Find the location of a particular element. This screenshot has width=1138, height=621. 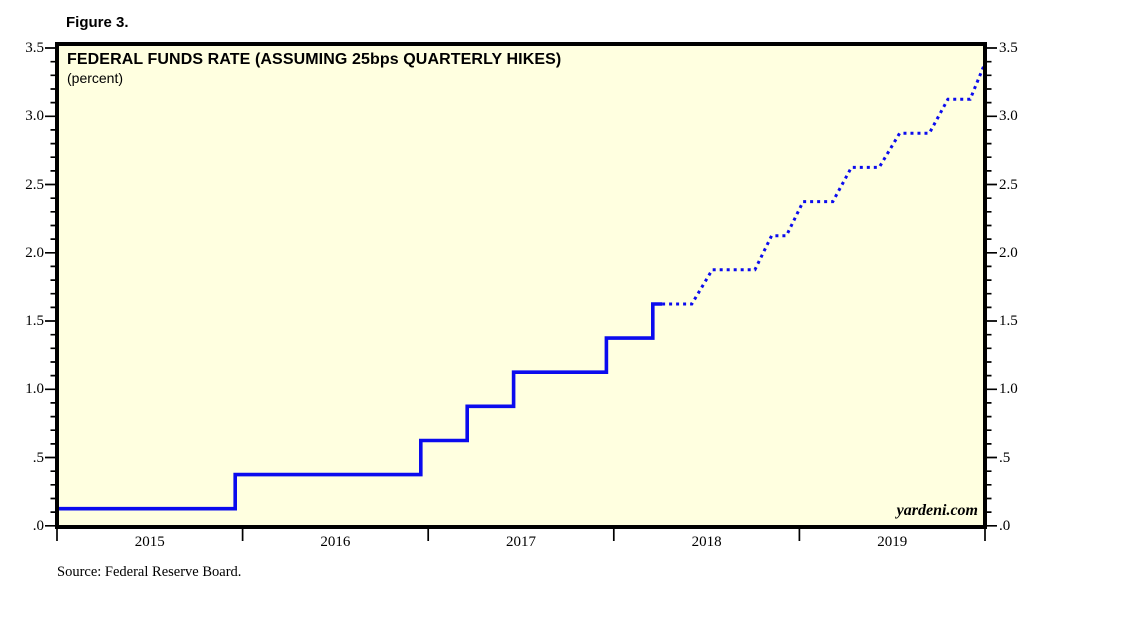

y-tick-label-right: 3.0 is located at coordinates (1008, 116).